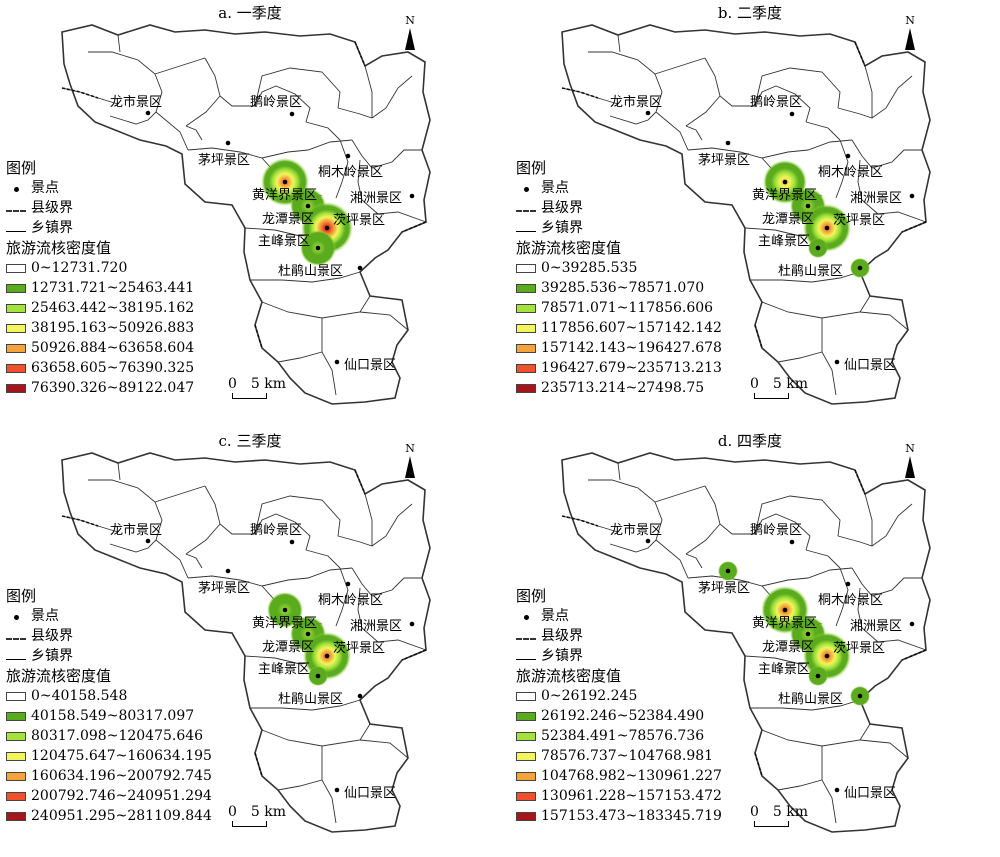 The height and width of the screenshot is (857, 1000). Describe the element at coordinates (59, 676) in the screenshot. I see `legend-density-title: 旅游流核密度值` at that location.